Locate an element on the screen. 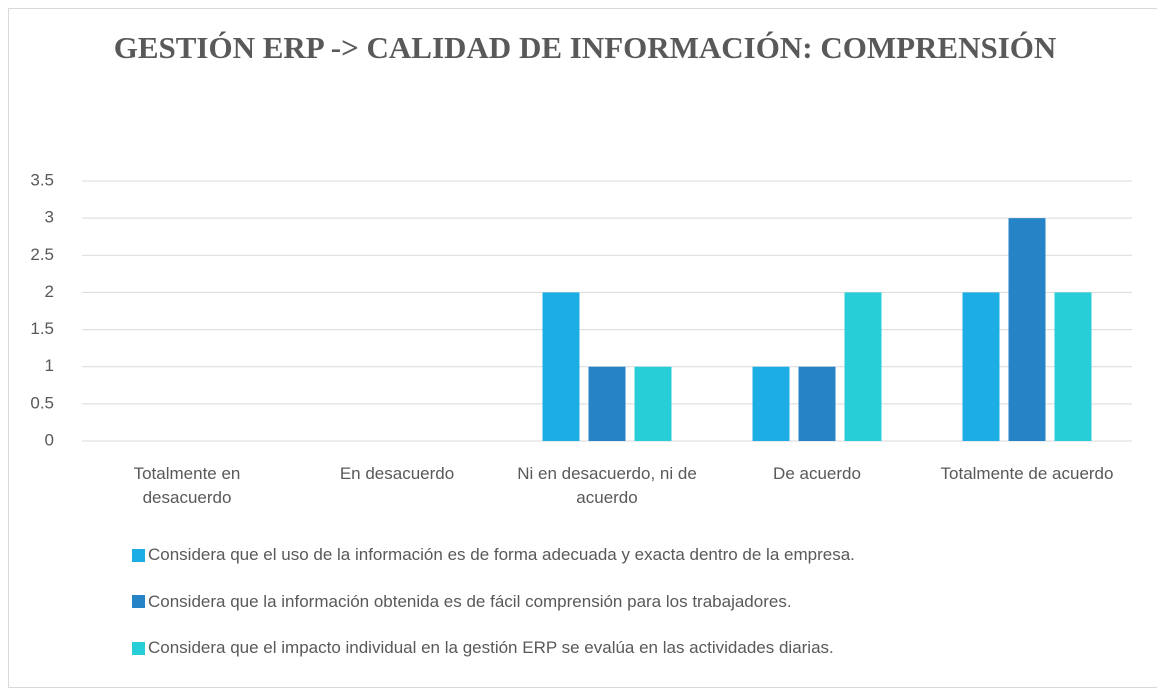 This screenshot has width=1157, height=688. y-tick-label: 1.5 is located at coordinates (42, 328).